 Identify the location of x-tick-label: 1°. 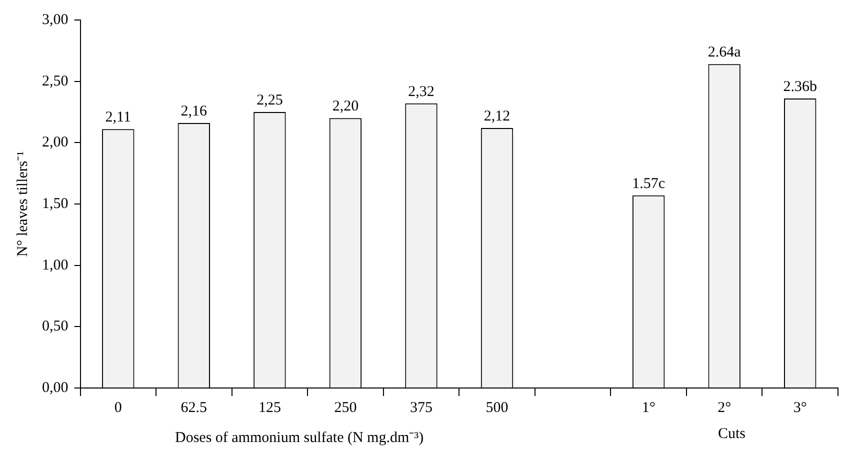
(649, 408).